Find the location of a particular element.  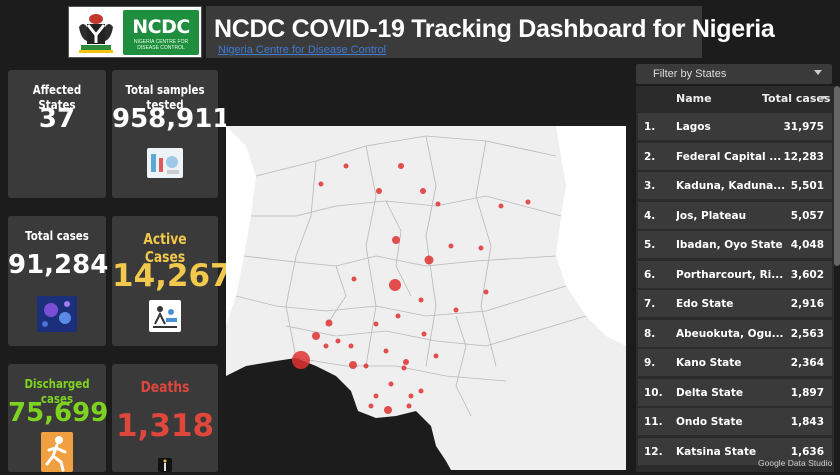

rank: 9. is located at coordinates (650, 363).